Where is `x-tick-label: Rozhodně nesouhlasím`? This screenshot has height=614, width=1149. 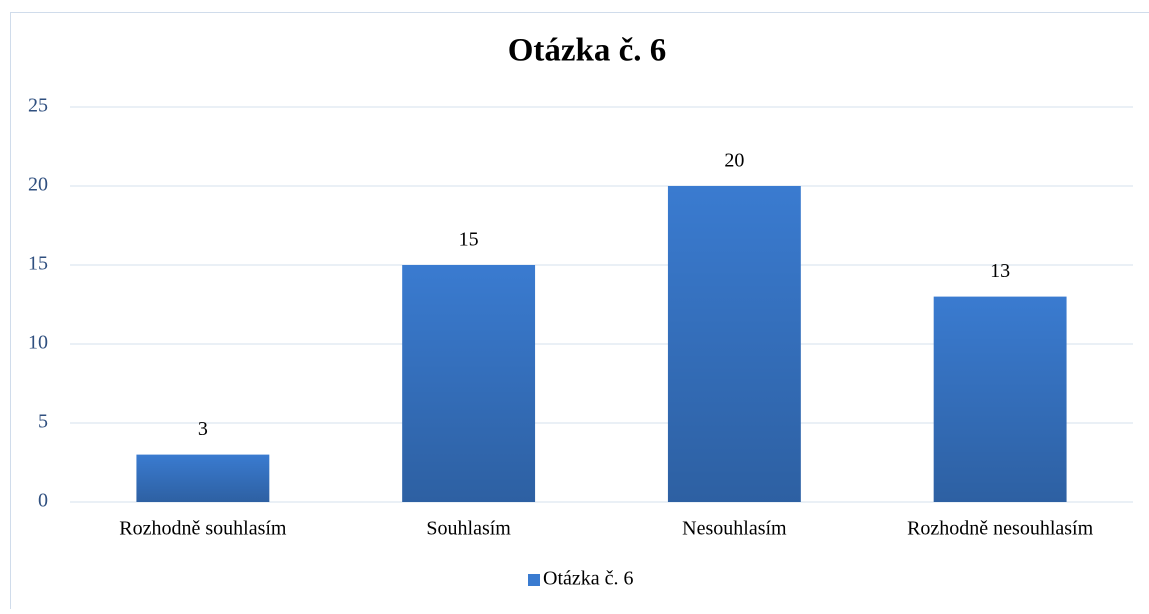
x-tick-label: Rozhodně nesouhlasím is located at coordinates (1000, 529).